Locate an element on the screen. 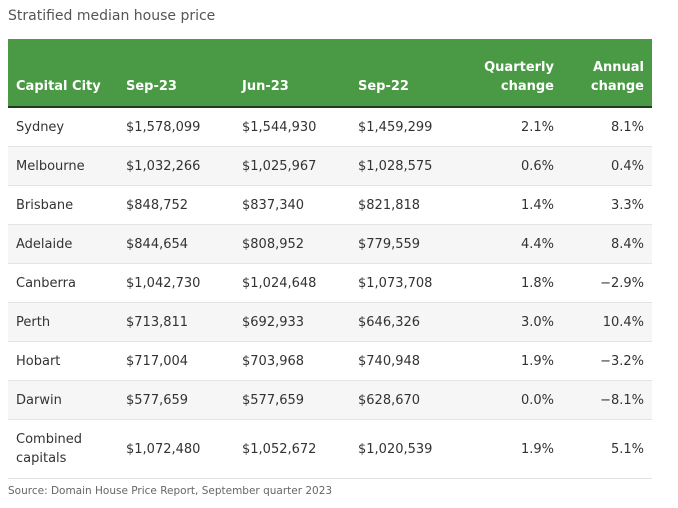 This screenshot has height=508, width=678. table-title: Stratified median house price is located at coordinates (112, 16).